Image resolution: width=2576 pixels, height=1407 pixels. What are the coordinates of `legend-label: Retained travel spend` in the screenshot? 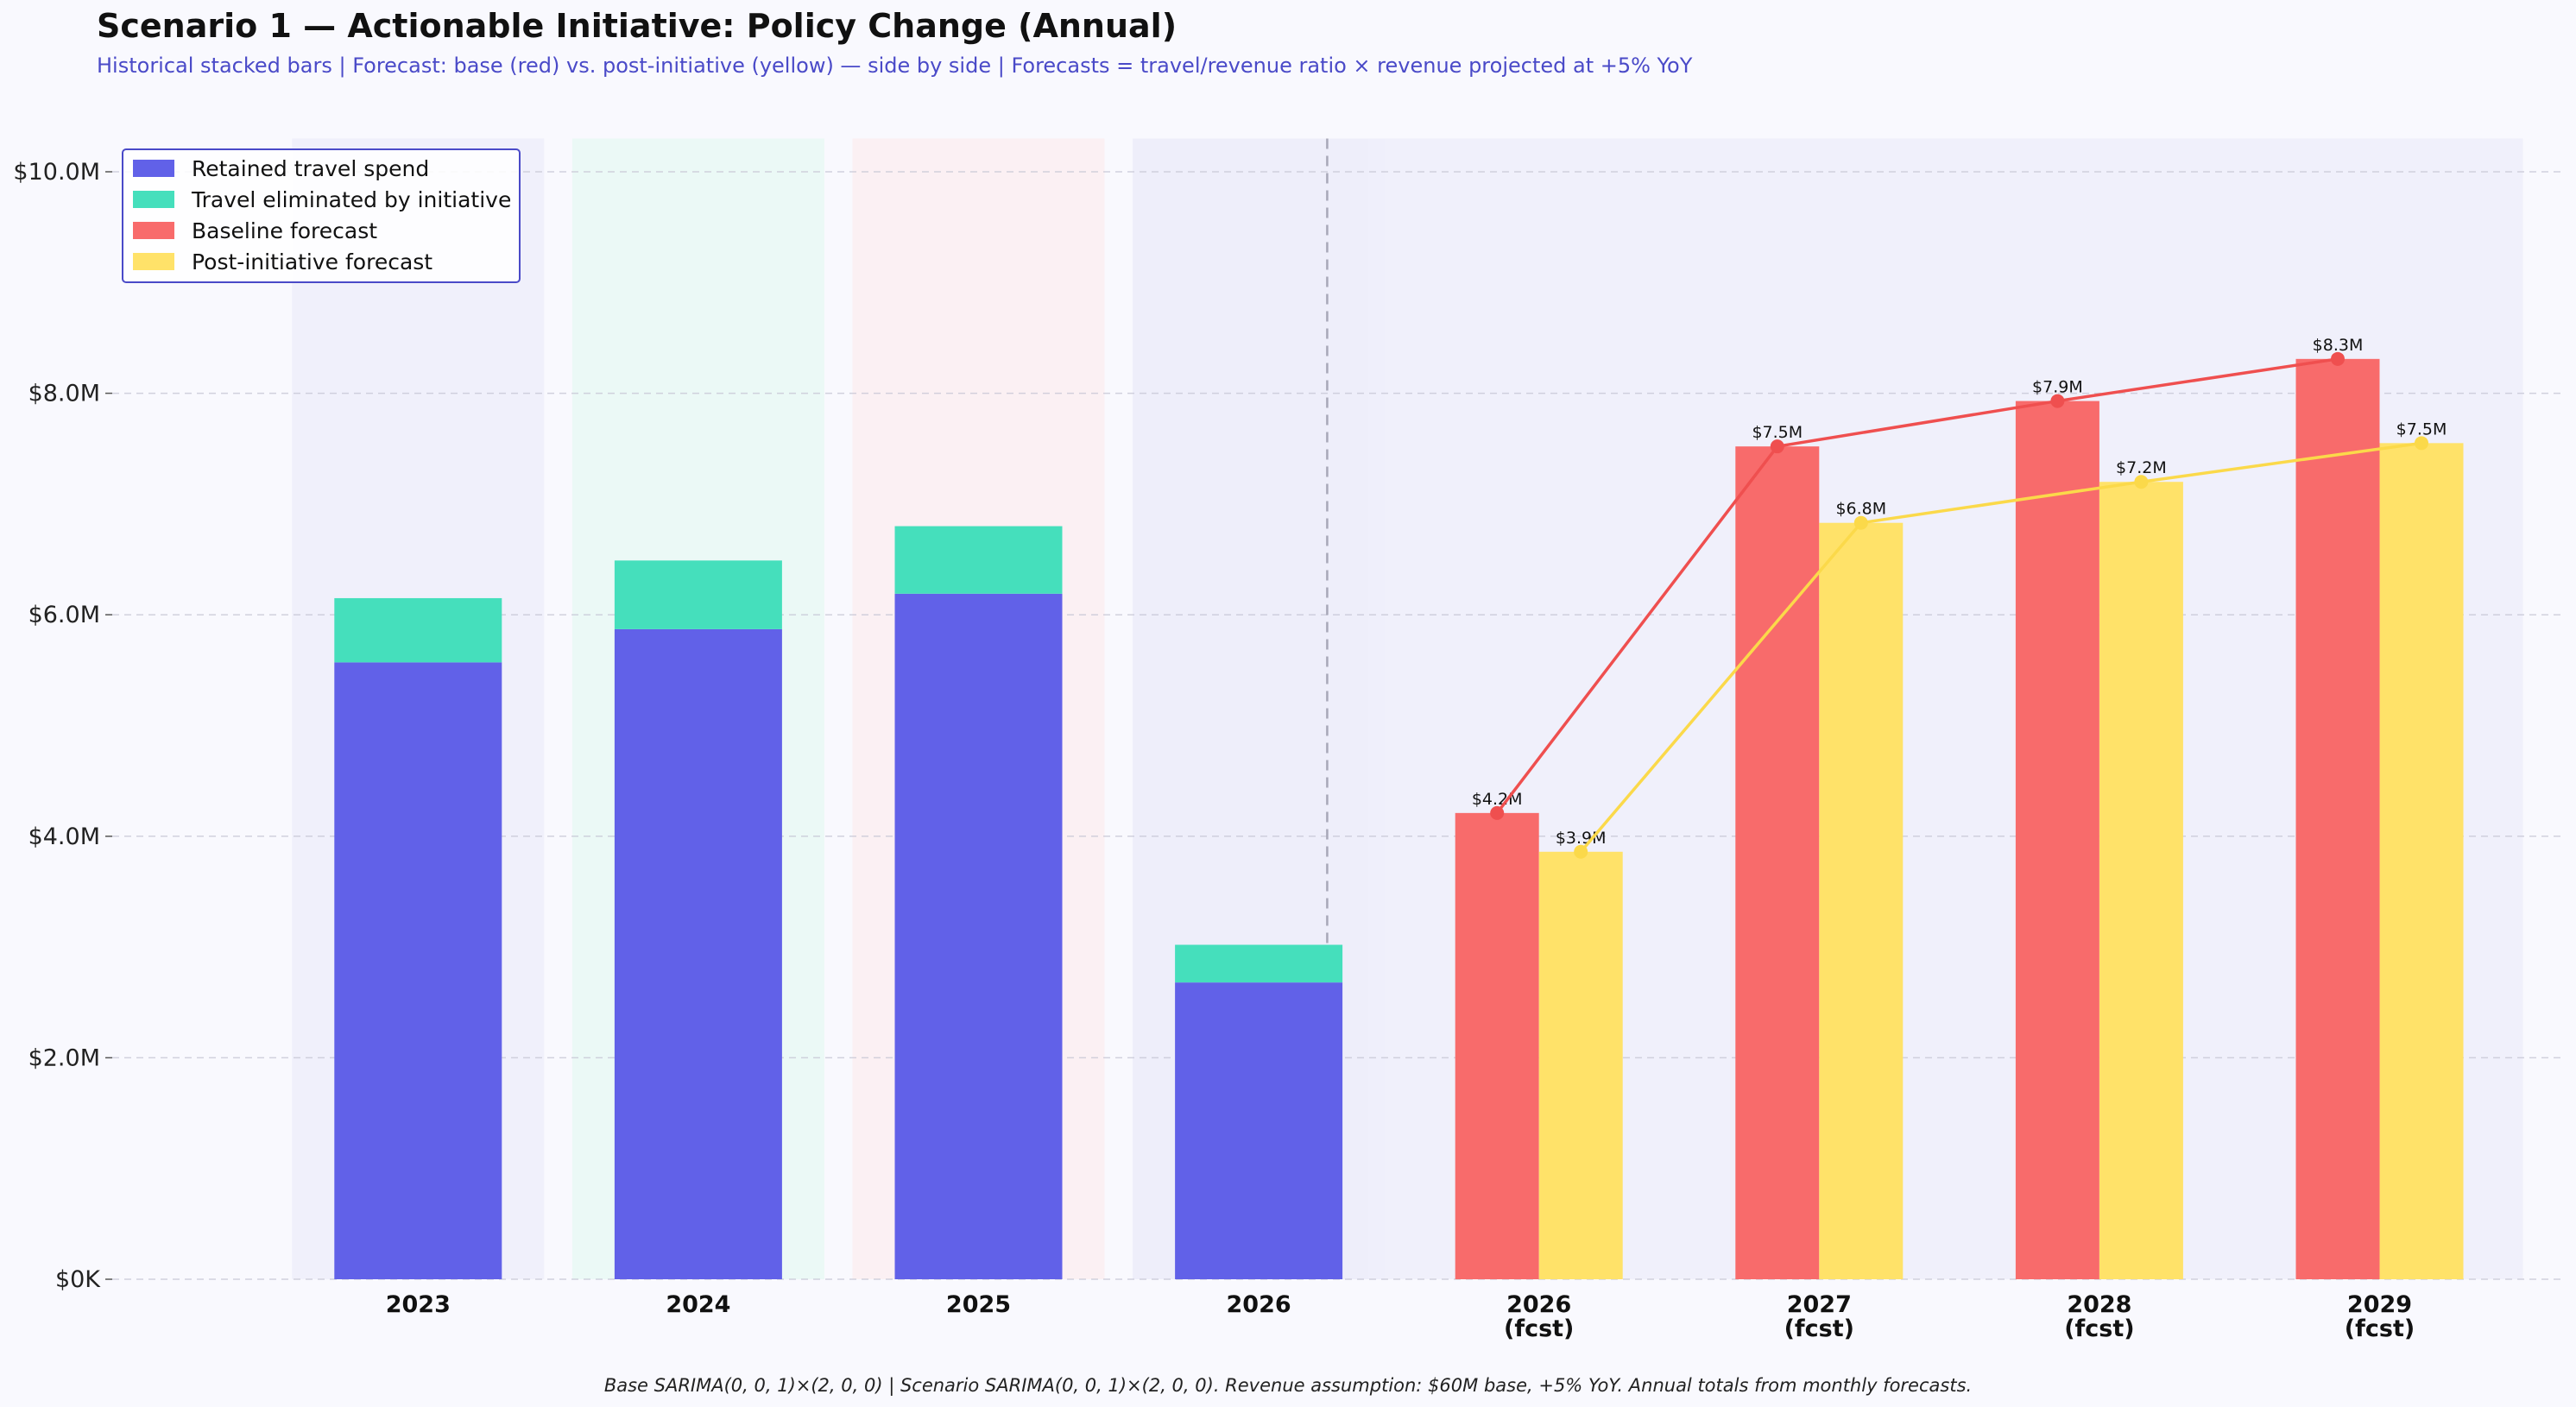 It's located at (310, 168).